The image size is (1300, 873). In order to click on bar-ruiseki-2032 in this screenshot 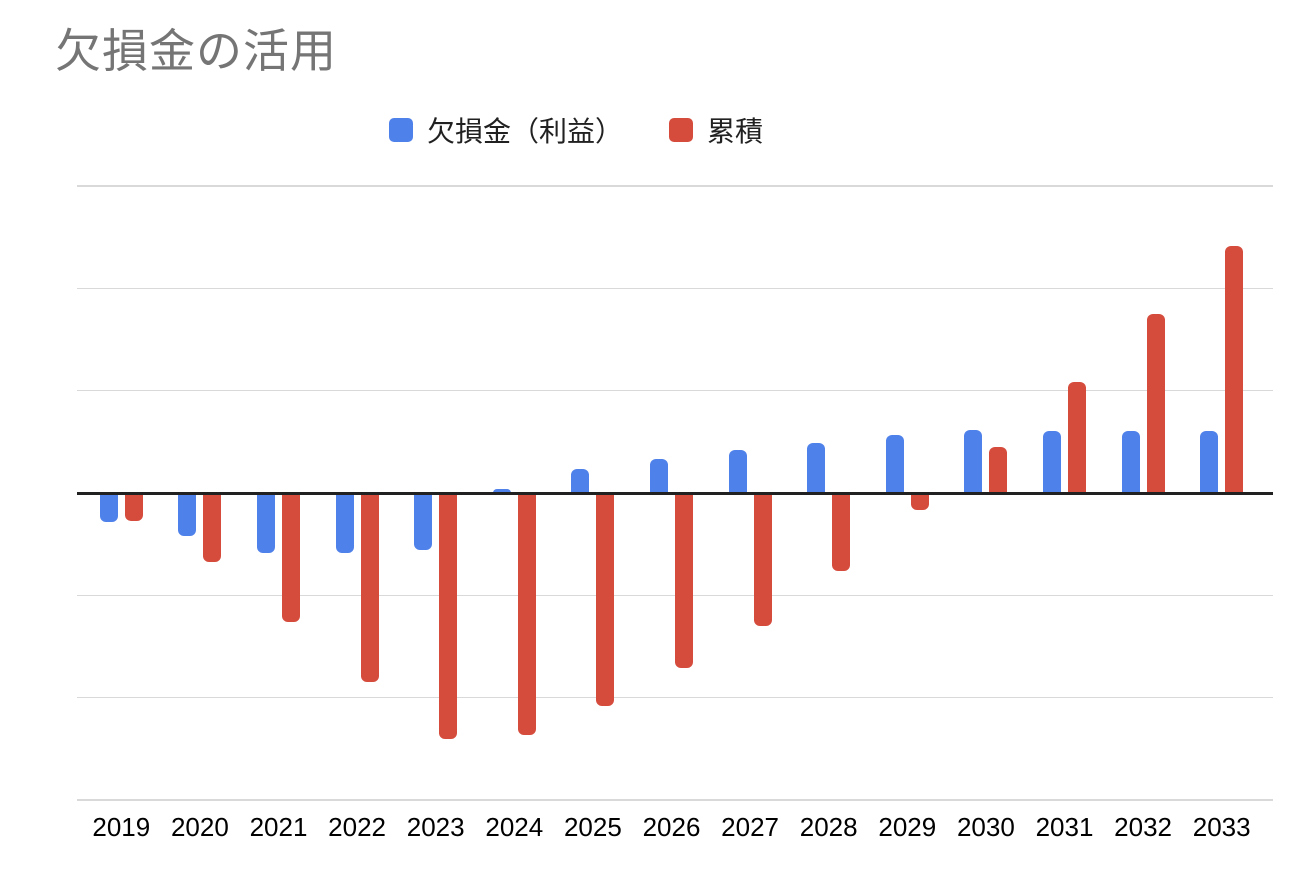, I will do `click(1155, 403)`.